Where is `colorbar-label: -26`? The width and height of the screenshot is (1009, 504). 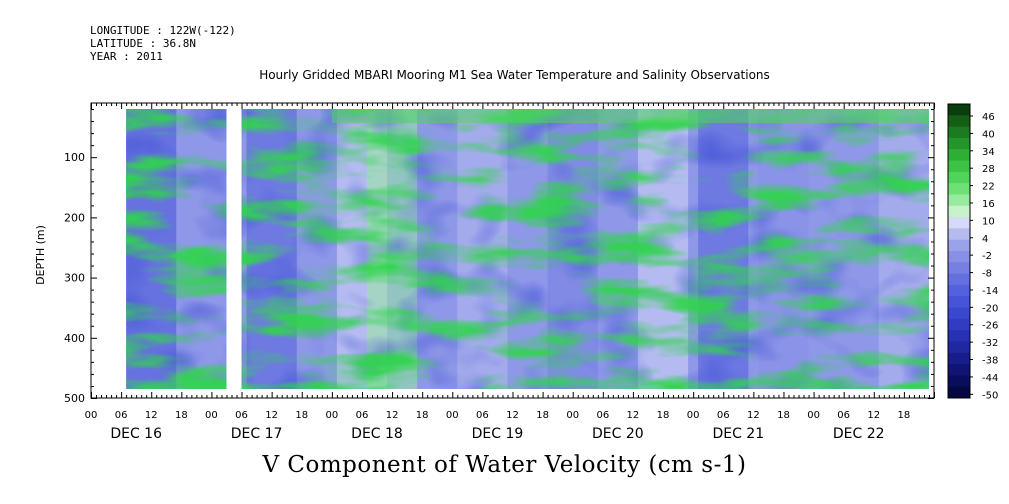
colorbar-label: -26 is located at coordinates (990, 326).